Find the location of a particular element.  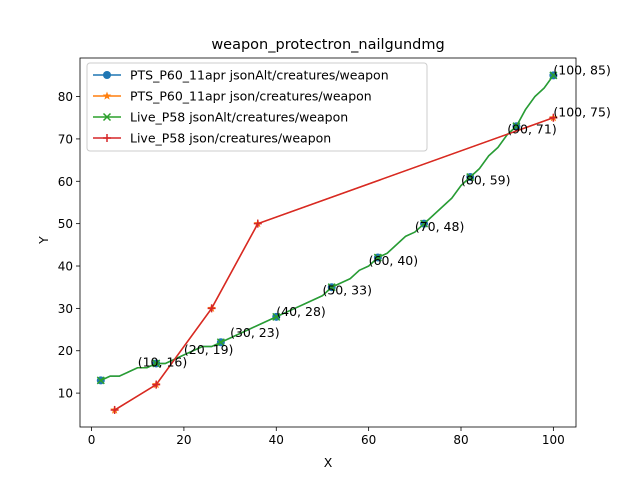

legend-box is located at coordinates (257, 107).